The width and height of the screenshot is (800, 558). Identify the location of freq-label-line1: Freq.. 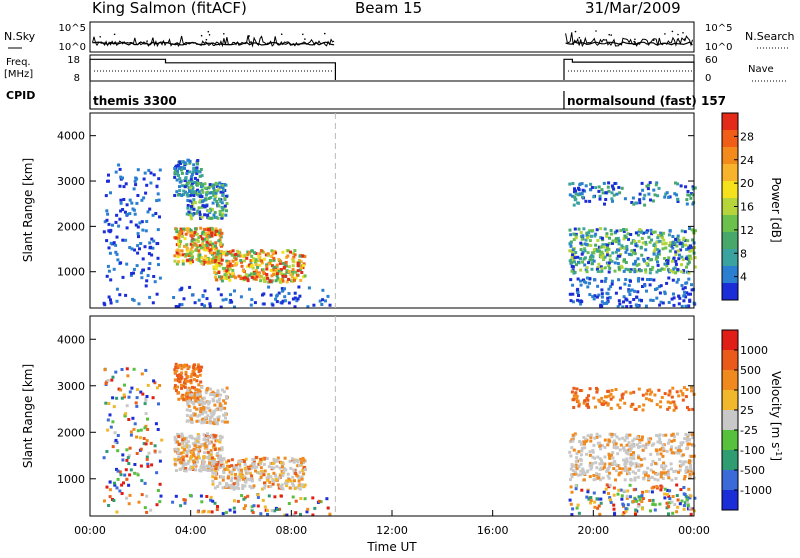
(18, 62).